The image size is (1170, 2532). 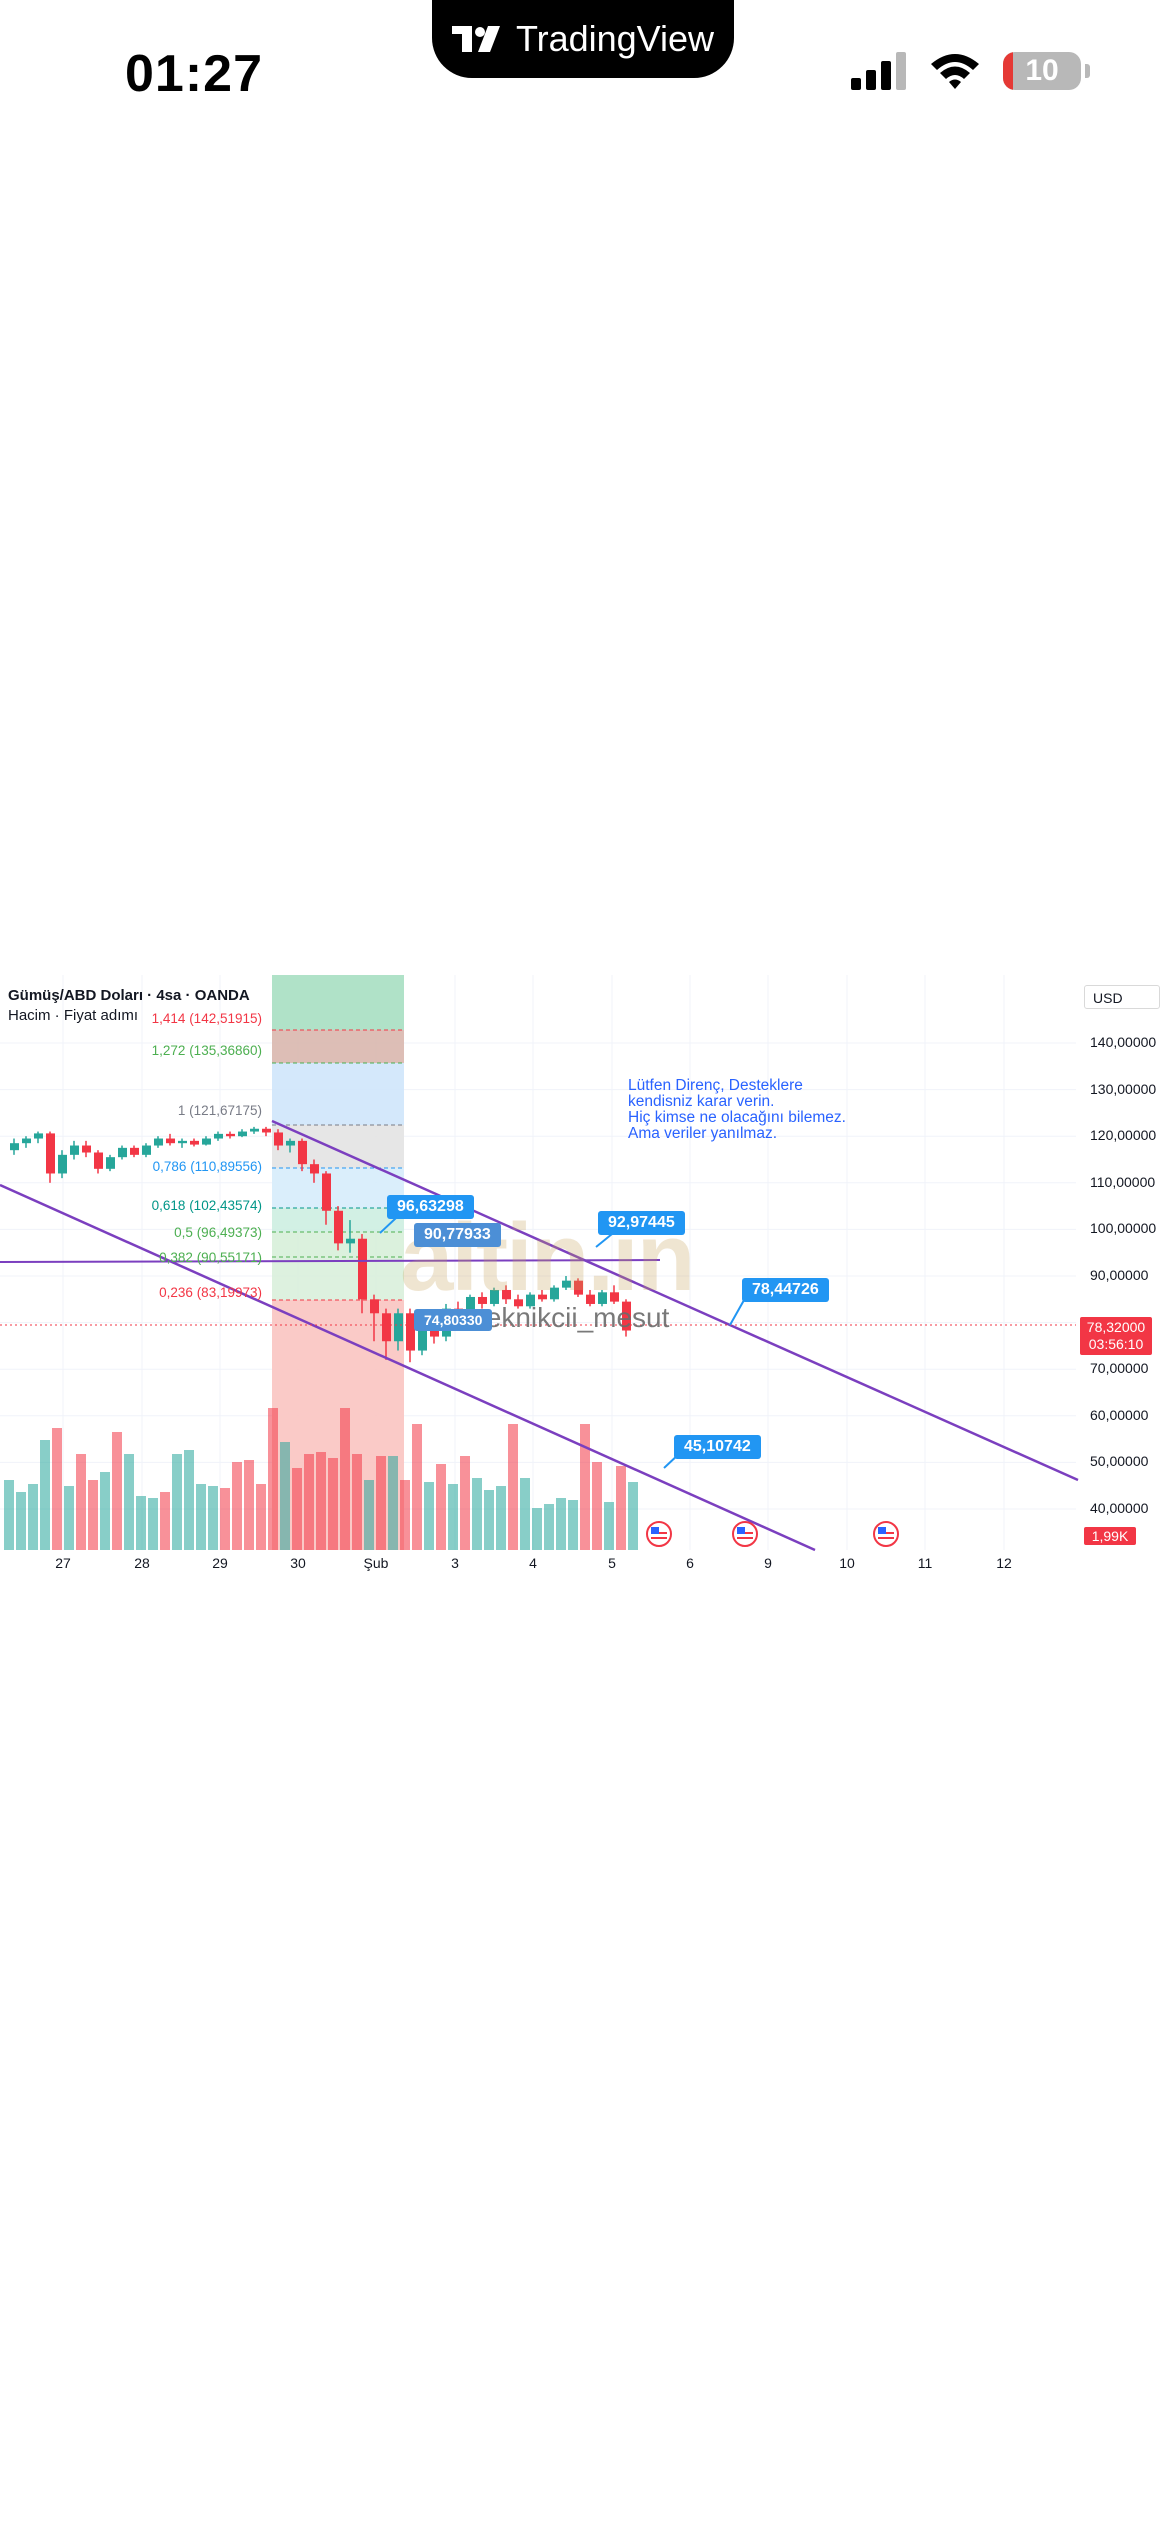 What do you see at coordinates (955, 71) in the screenshot?
I see `wifi-icon` at bounding box center [955, 71].